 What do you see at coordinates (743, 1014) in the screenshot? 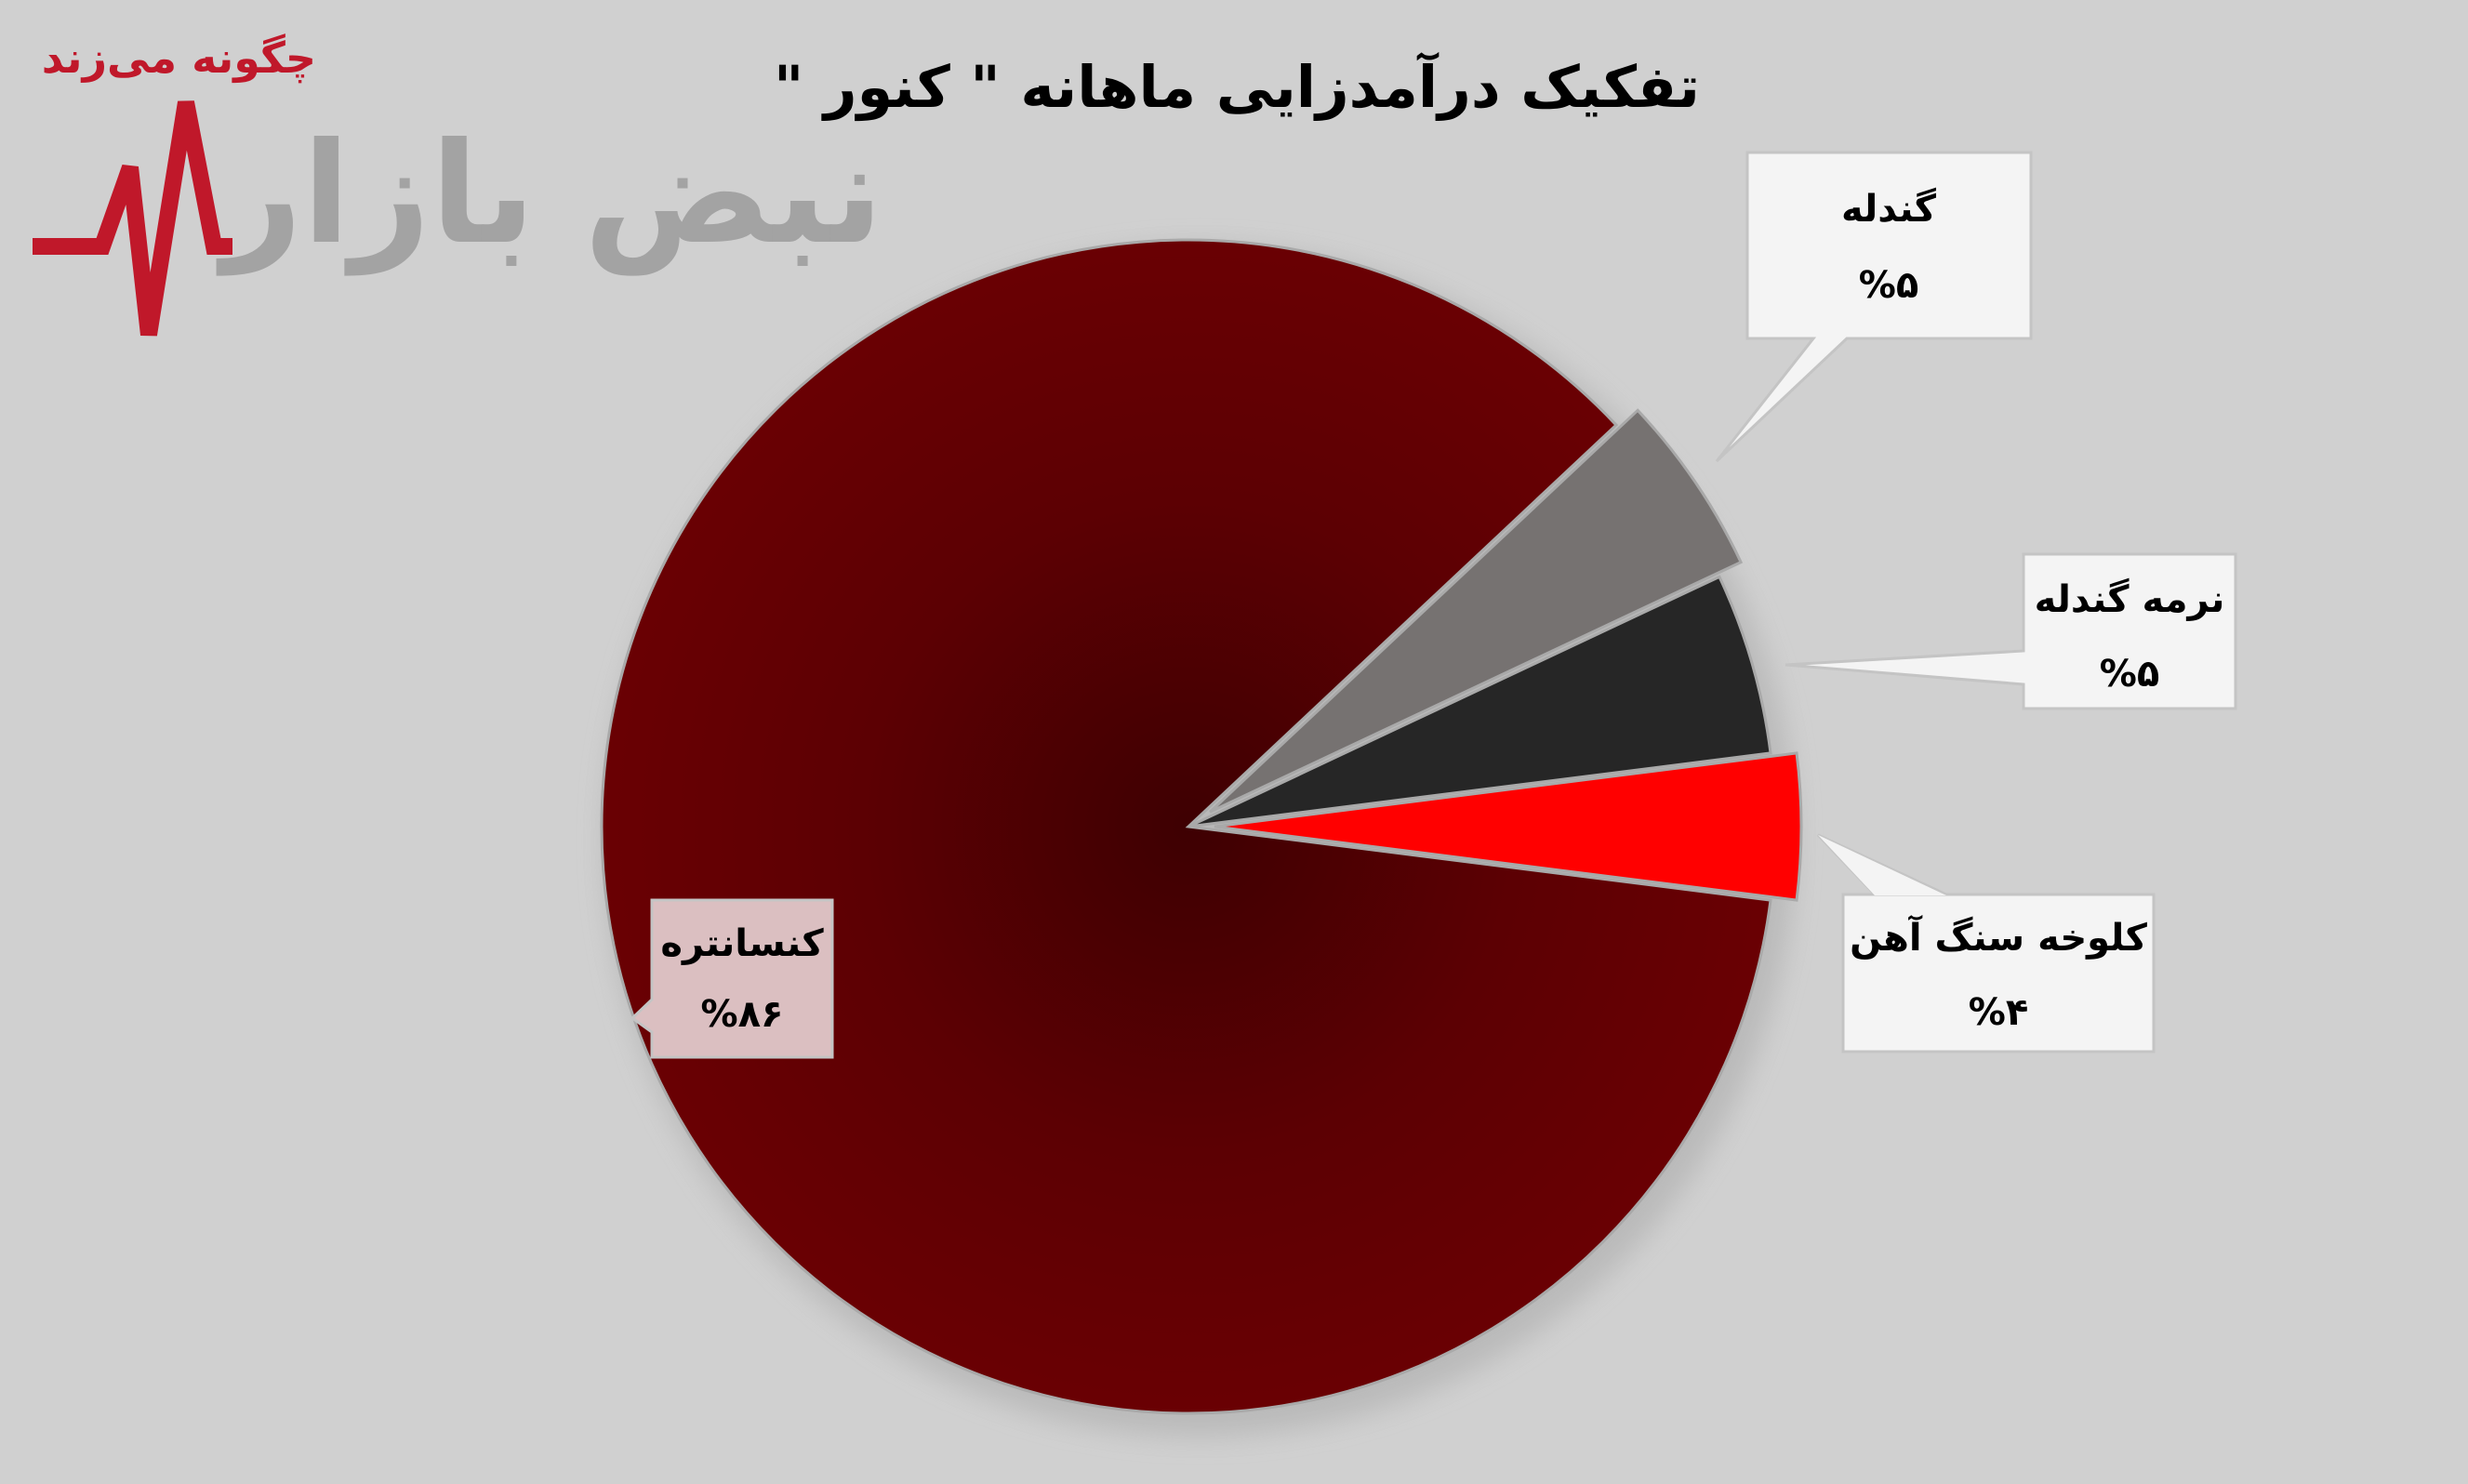
I see `slice-value-label: %۸۶` at bounding box center [743, 1014].